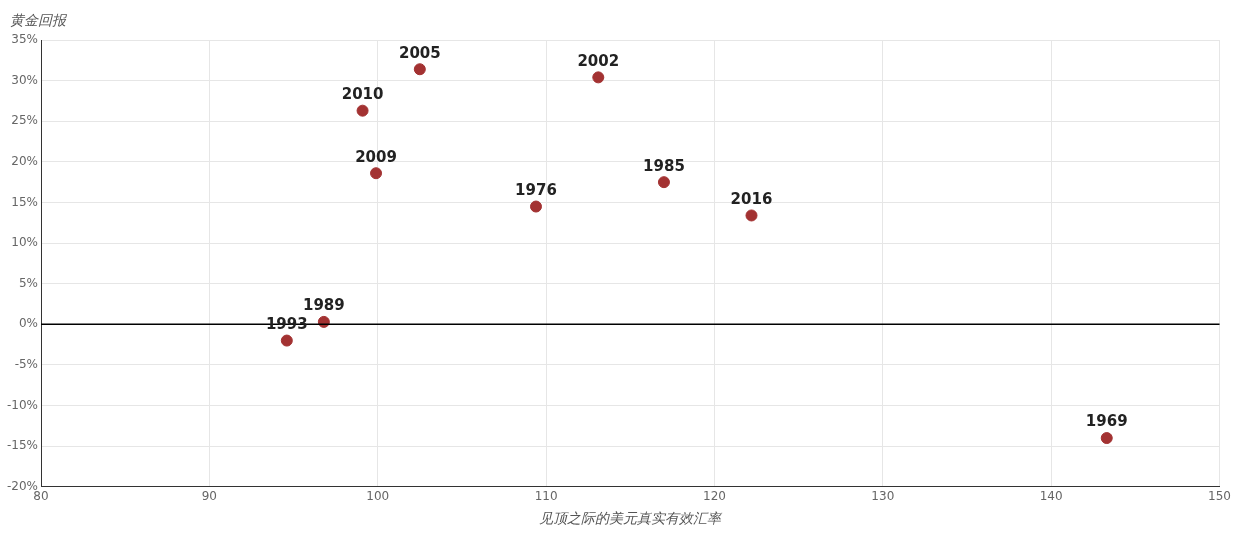 The width and height of the screenshot is (1234, 536). Describe the element at coordinates (378, 496) in the screenshot. I see `x-tick-label: 100` at that location.